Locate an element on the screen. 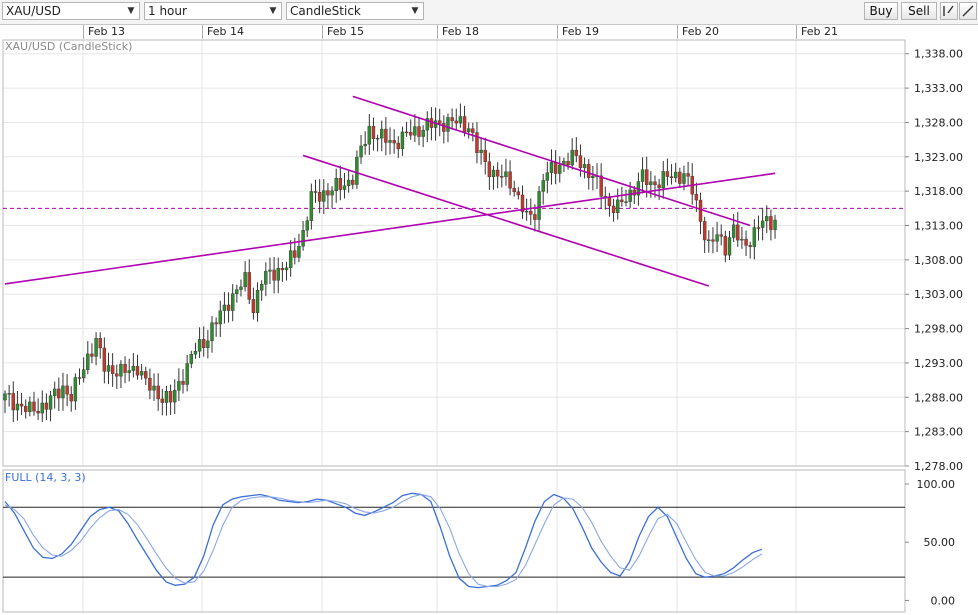 This screenshot has width=978, height=615. line-draw-button is located at coordinates (949, 11).